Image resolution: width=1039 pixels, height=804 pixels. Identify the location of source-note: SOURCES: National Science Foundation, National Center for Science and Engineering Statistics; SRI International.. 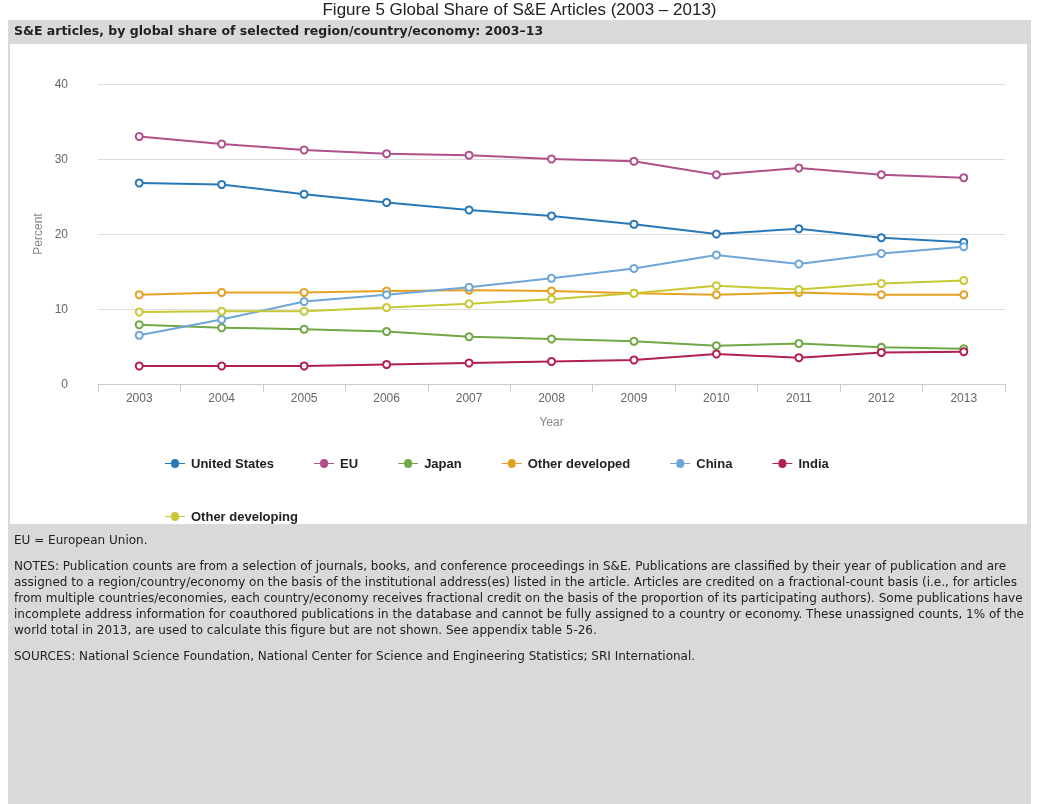
(355, 656).